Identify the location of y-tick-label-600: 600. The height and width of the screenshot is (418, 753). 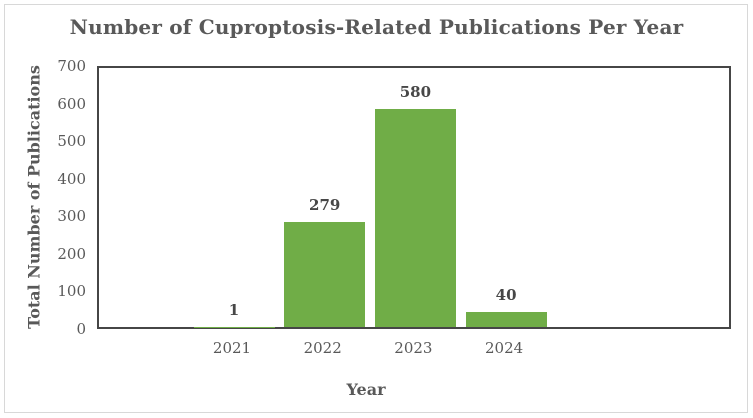
(71, 103).